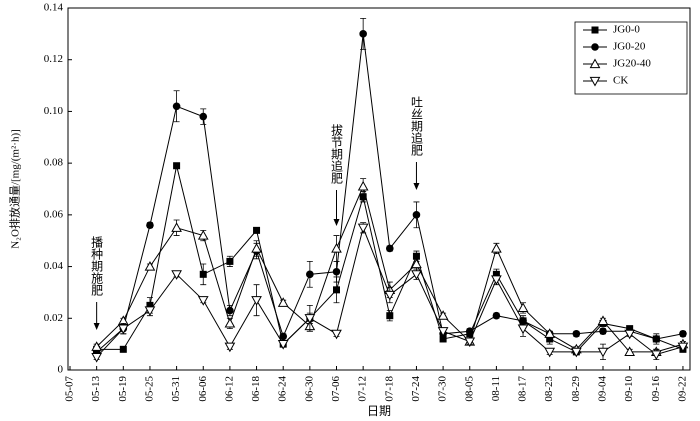 This screenshot has width=700, height=421. Describe the element at coordinates (70, 389) in the screenshot. I see `x-tick-label: 05-07` at that location.